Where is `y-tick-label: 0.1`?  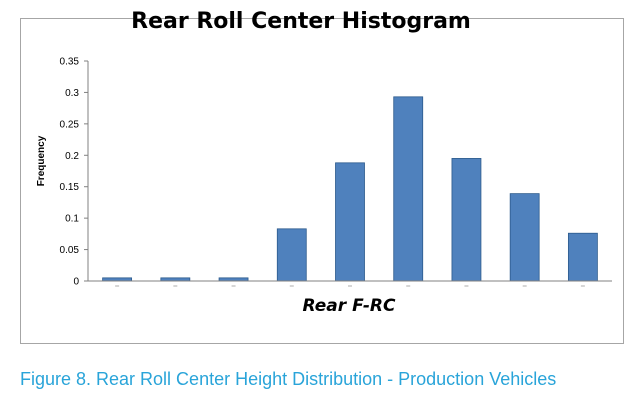
y-tick-label: 0.1 is located at coordinates (72, 219).